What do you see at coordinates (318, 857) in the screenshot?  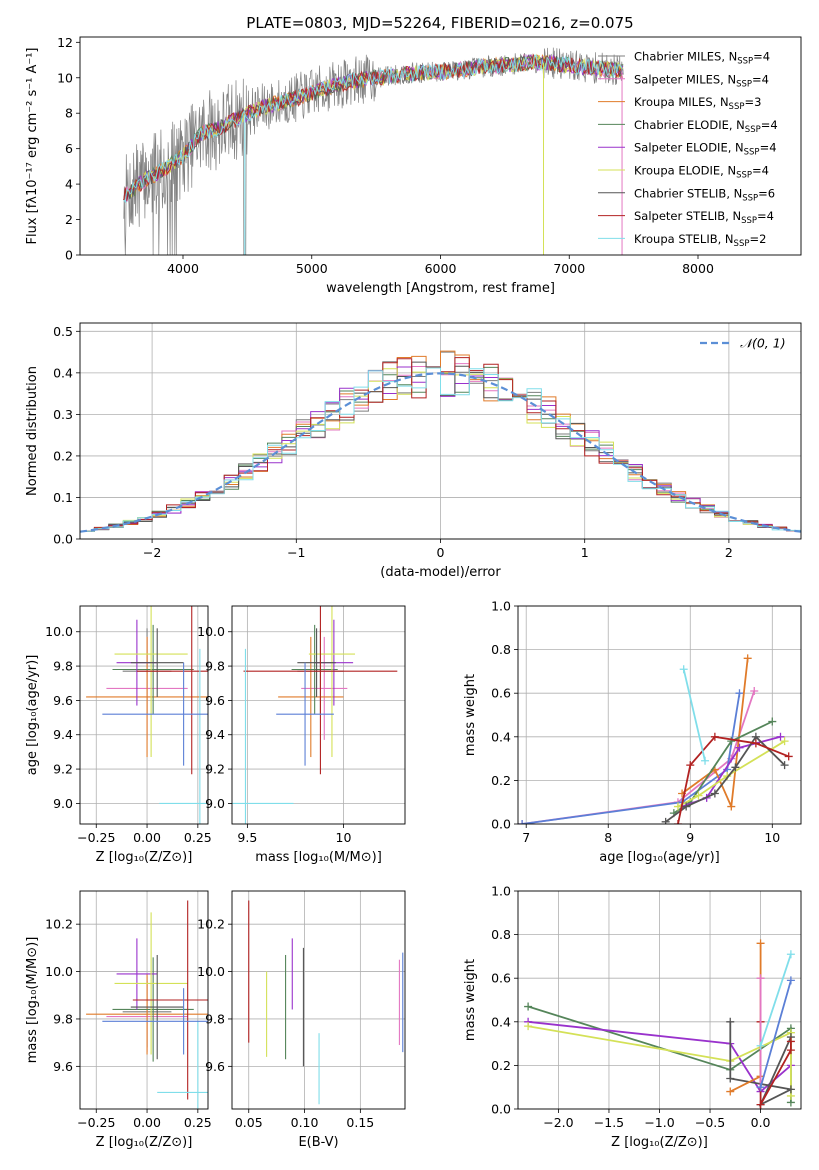 I see `x-axis-label: mass [log₁₀(M/M⊙)]` at bounding box center [318, 857].